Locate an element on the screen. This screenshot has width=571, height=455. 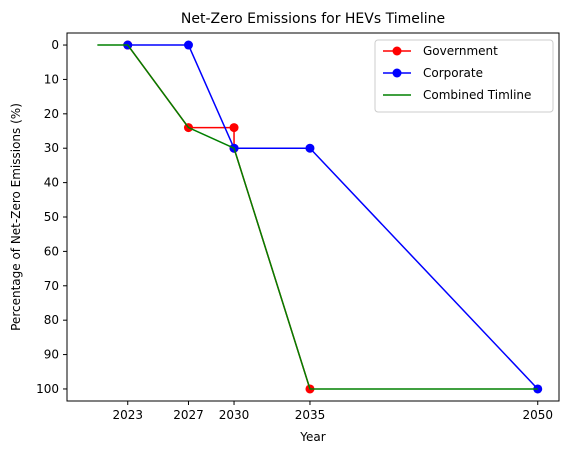
legend-item: Government is located at coordinates (440, 51).